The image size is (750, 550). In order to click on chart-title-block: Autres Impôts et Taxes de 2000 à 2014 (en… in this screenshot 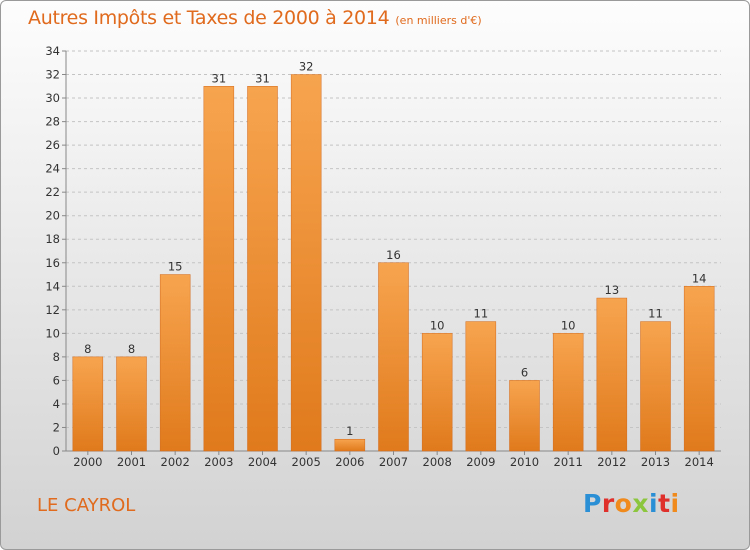, I will do `click(255, 18)`.